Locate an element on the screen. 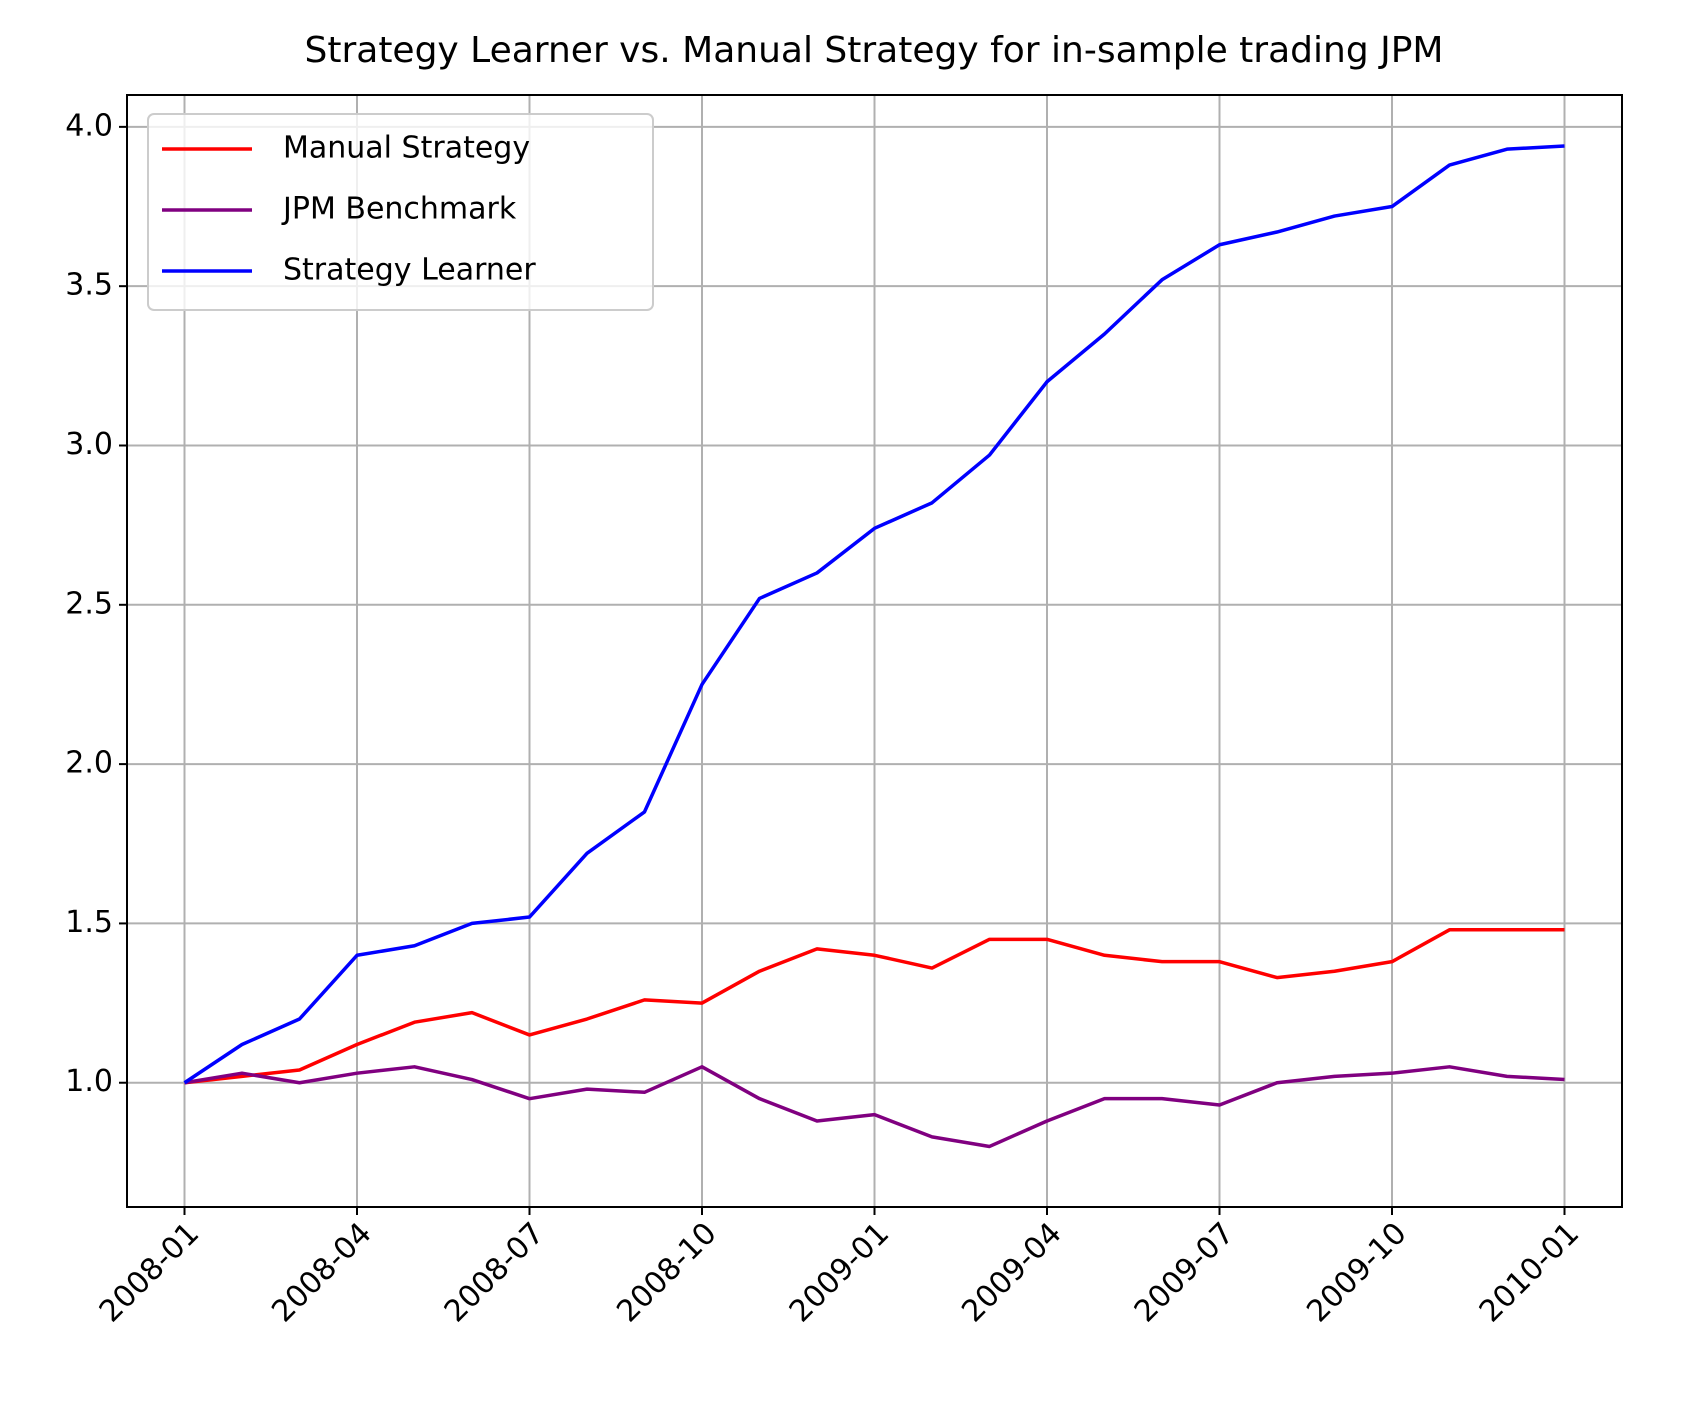 This screenshot has height=1412, width=1691. y-tick-label: 1.0 is located at coordinates (89, 1081).